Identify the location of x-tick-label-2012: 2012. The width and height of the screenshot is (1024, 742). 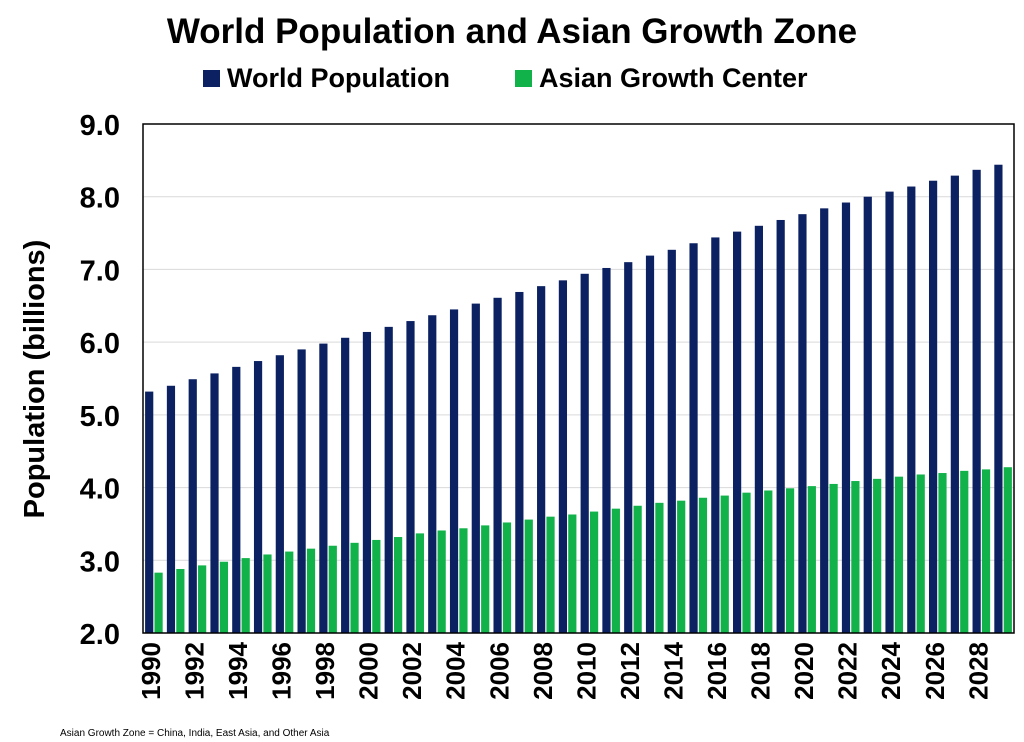
(630, 671).